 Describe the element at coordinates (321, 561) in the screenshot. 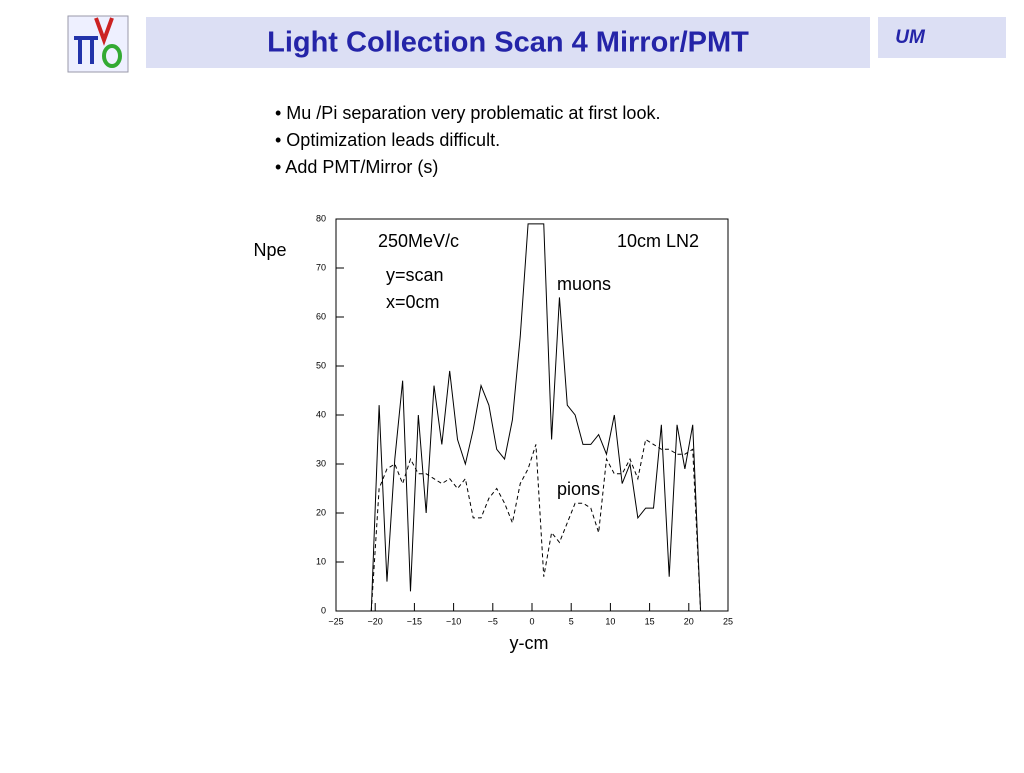

I see `y-tick-label: 10` at that location.